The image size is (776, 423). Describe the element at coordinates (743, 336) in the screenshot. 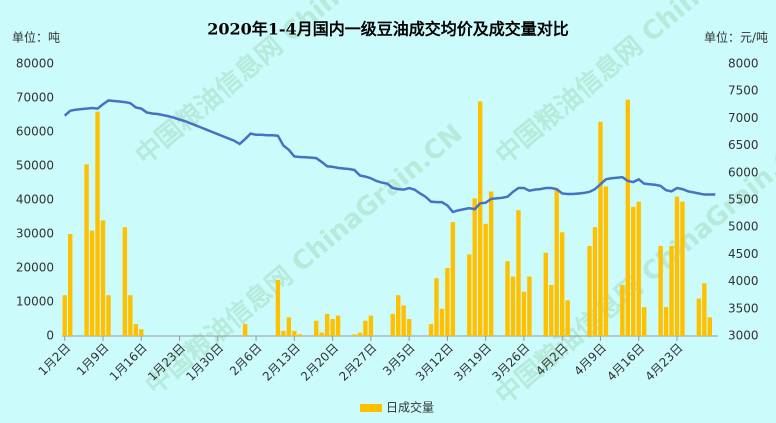

I see `y2-tick-label: 3000` at that location.